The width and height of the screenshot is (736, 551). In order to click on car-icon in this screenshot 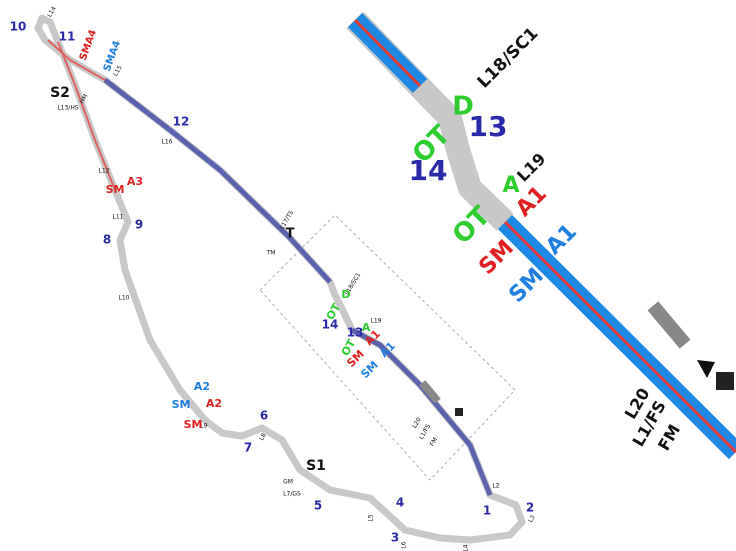, I will do `click(576, 358)`.